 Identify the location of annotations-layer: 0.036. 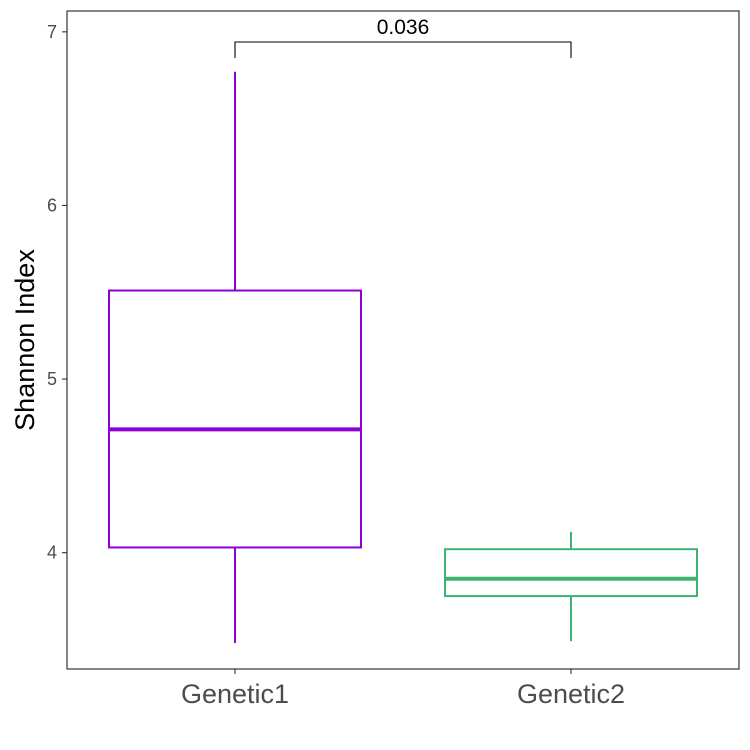
(403, 37).